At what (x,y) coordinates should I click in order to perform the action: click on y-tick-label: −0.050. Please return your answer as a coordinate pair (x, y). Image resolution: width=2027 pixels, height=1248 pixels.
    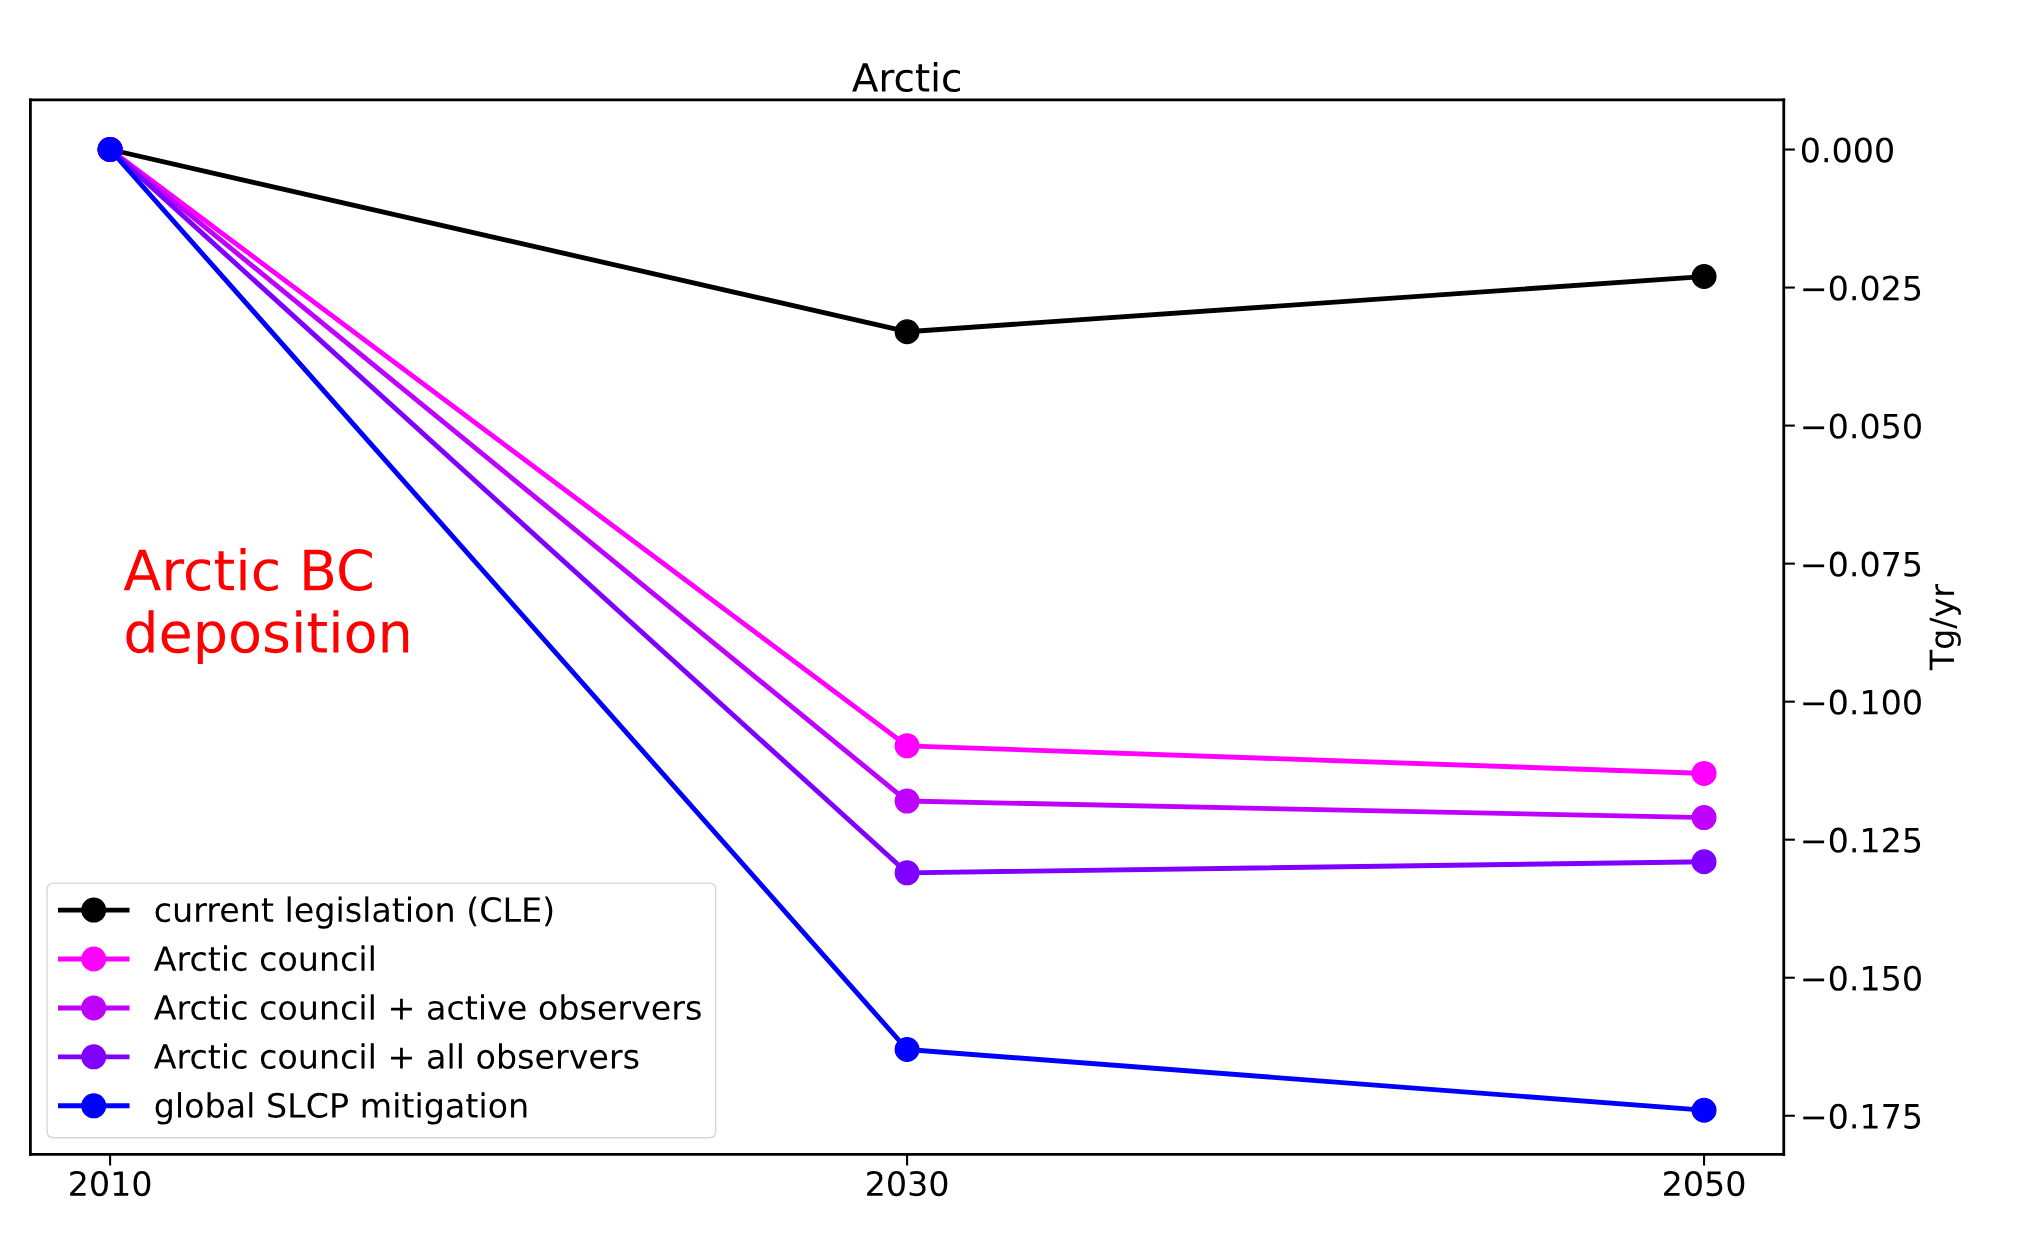
    Looking at the image, I should click on (1862, 426).